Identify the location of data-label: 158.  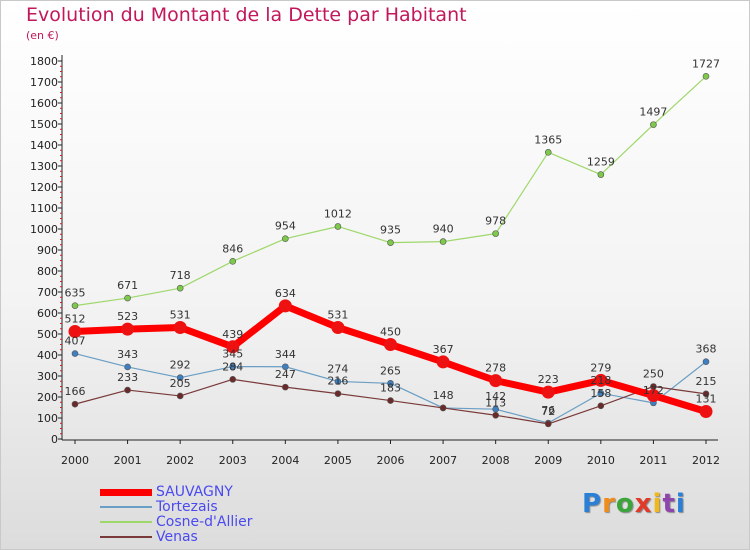
(600, 393).